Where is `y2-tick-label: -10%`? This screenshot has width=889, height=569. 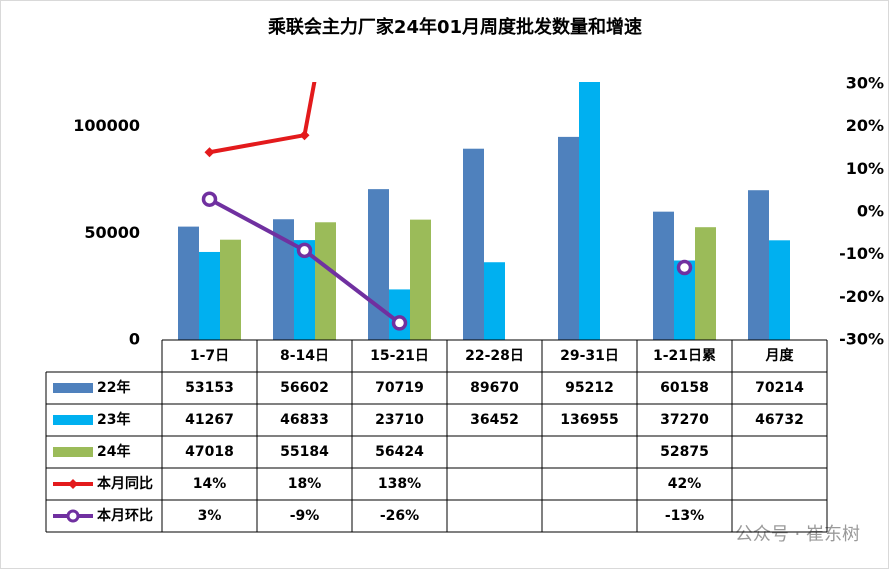
y2-tick-label: -10% is located at coordinates (861, 253).